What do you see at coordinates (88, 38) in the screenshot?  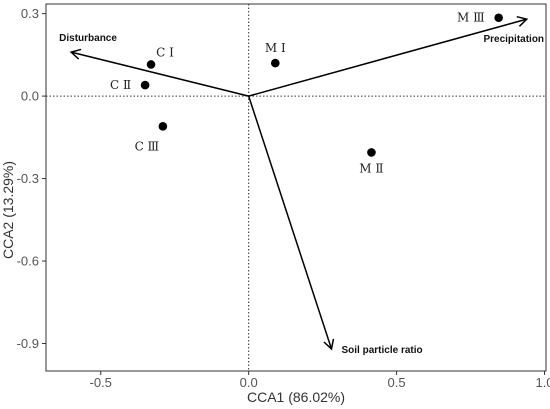 I see `vector-label-disturbance: Disturbance` at bounding box center [88, 38].